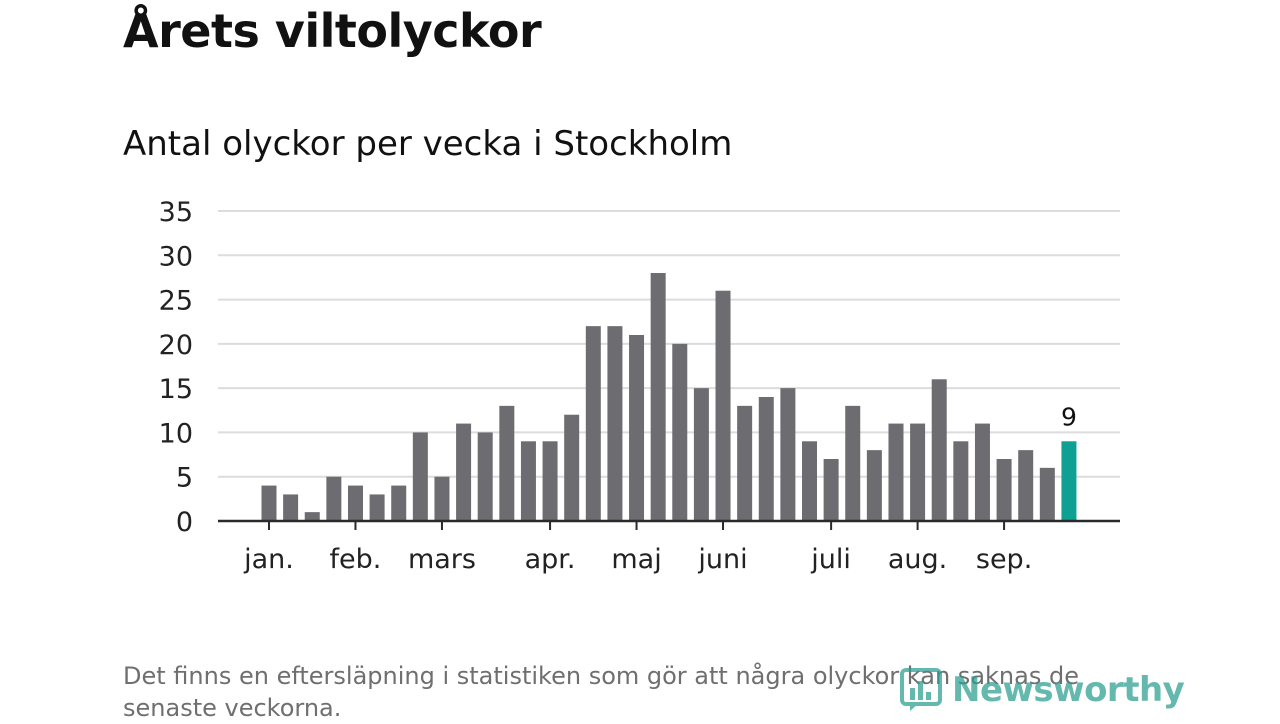 The image size is (1280, 724). I want to click on y-tick-label: 0, so click(184, 522).